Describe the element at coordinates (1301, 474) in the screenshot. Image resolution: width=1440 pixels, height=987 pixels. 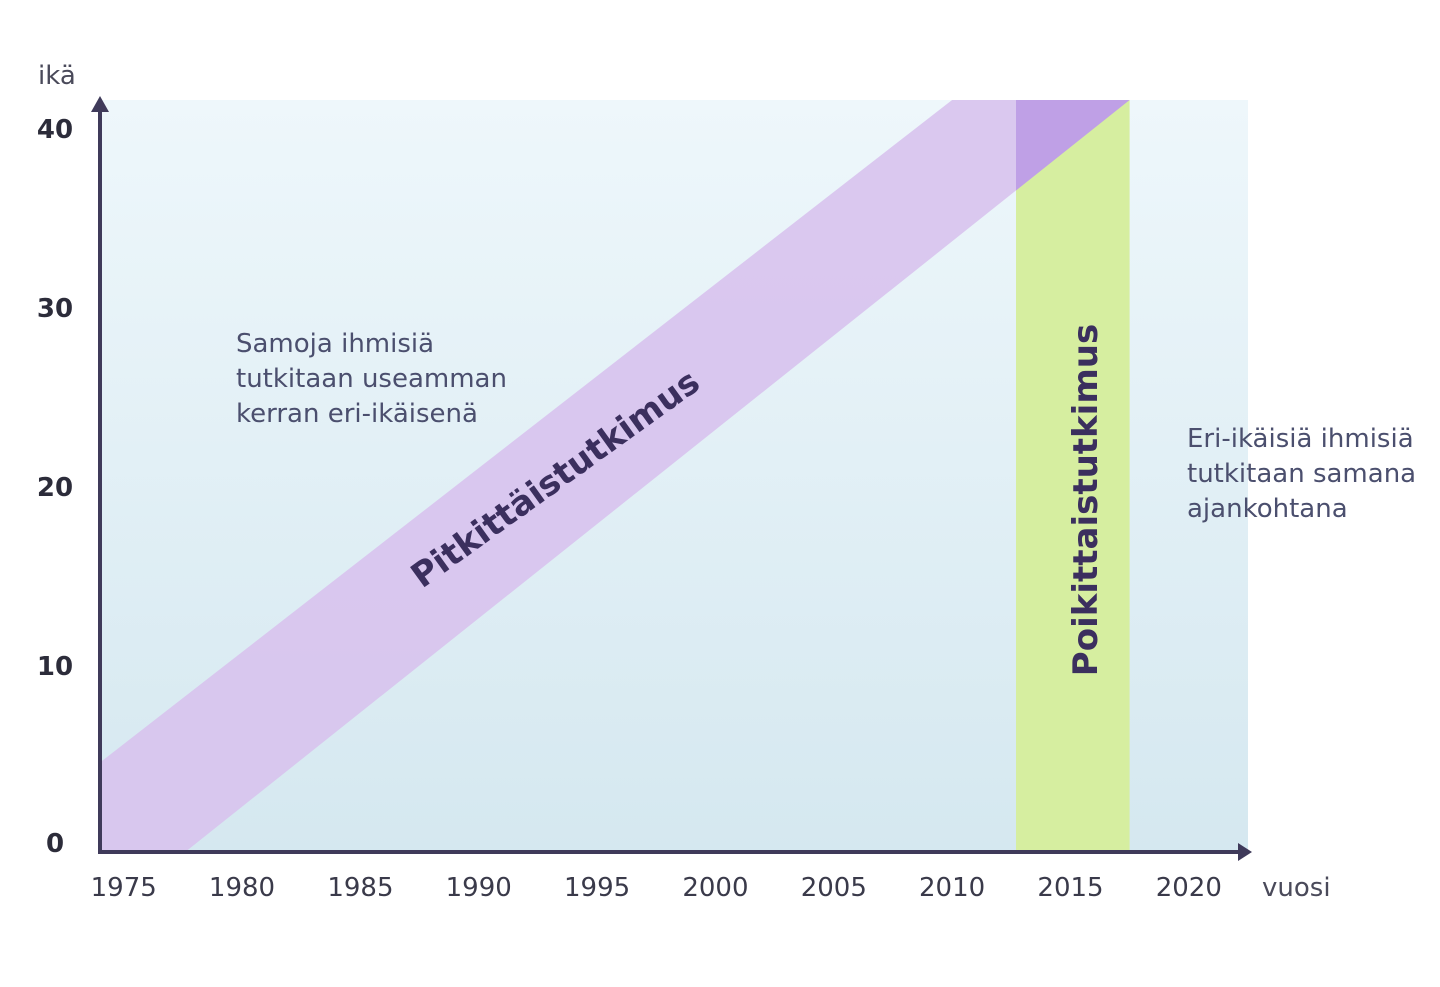
I see `cross-sectional-description-line: tutkitaan samana` at that location.